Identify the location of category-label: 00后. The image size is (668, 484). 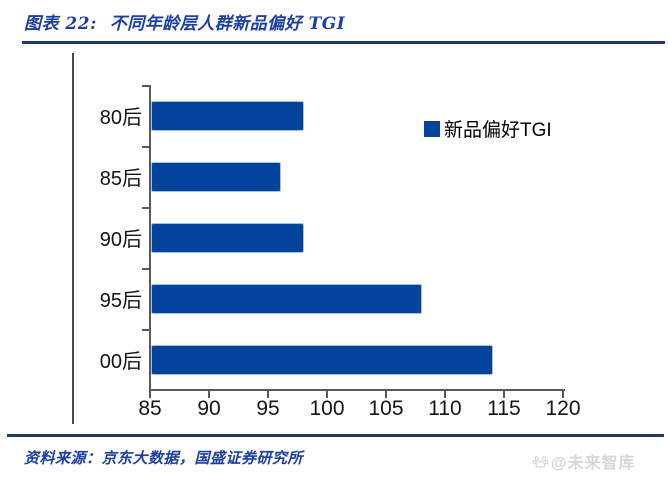
(120, 362).